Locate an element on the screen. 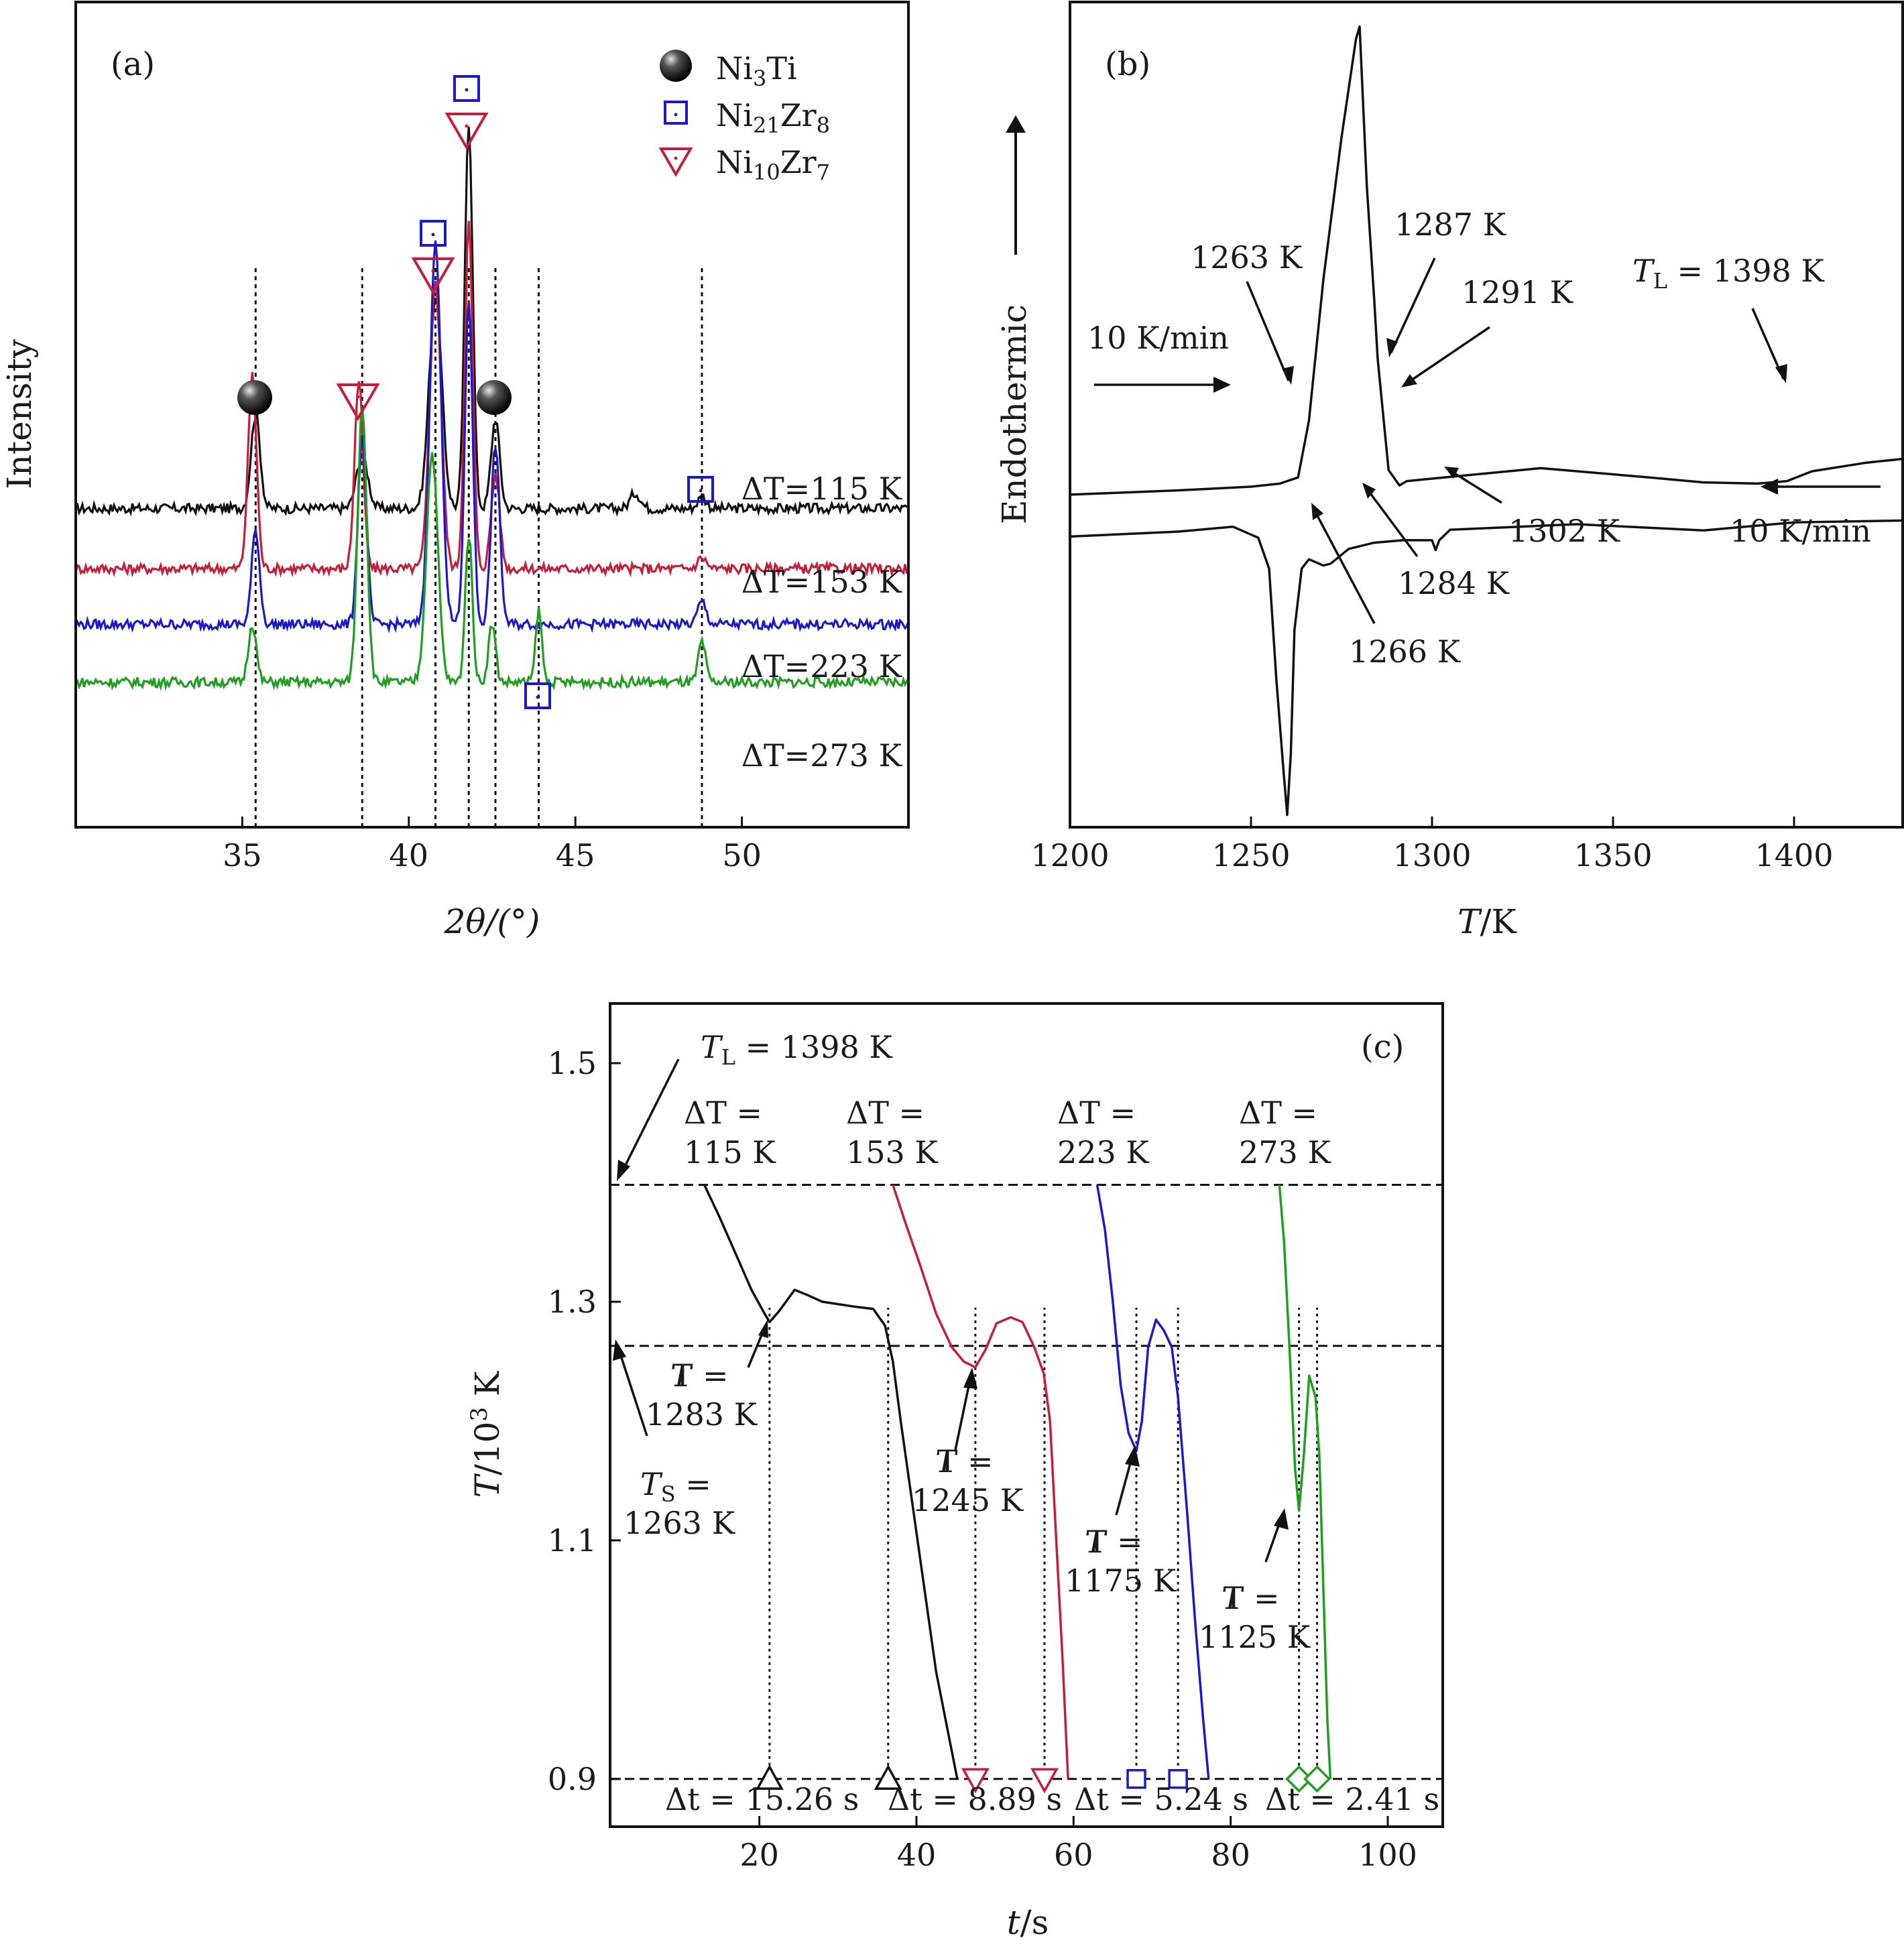  annotation-tmin-1175: TT = is located at coordinates (1114, 1542).